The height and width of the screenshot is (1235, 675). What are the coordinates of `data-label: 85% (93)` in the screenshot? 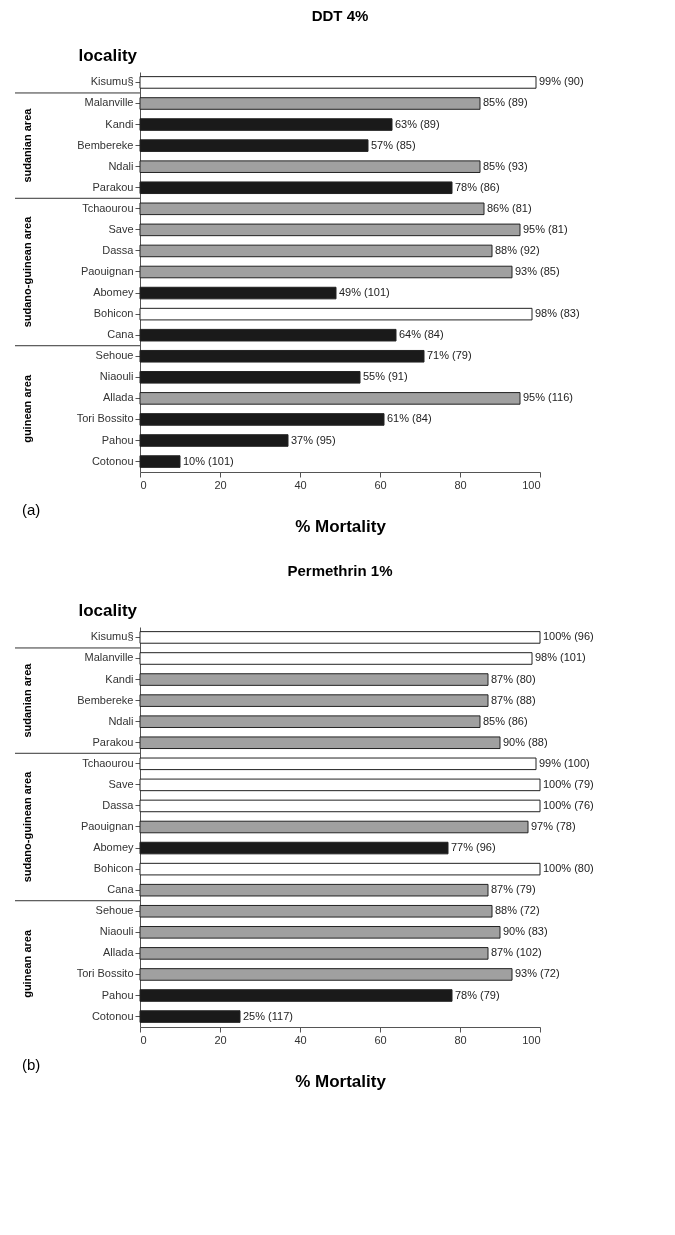 It's located at (505, 165).